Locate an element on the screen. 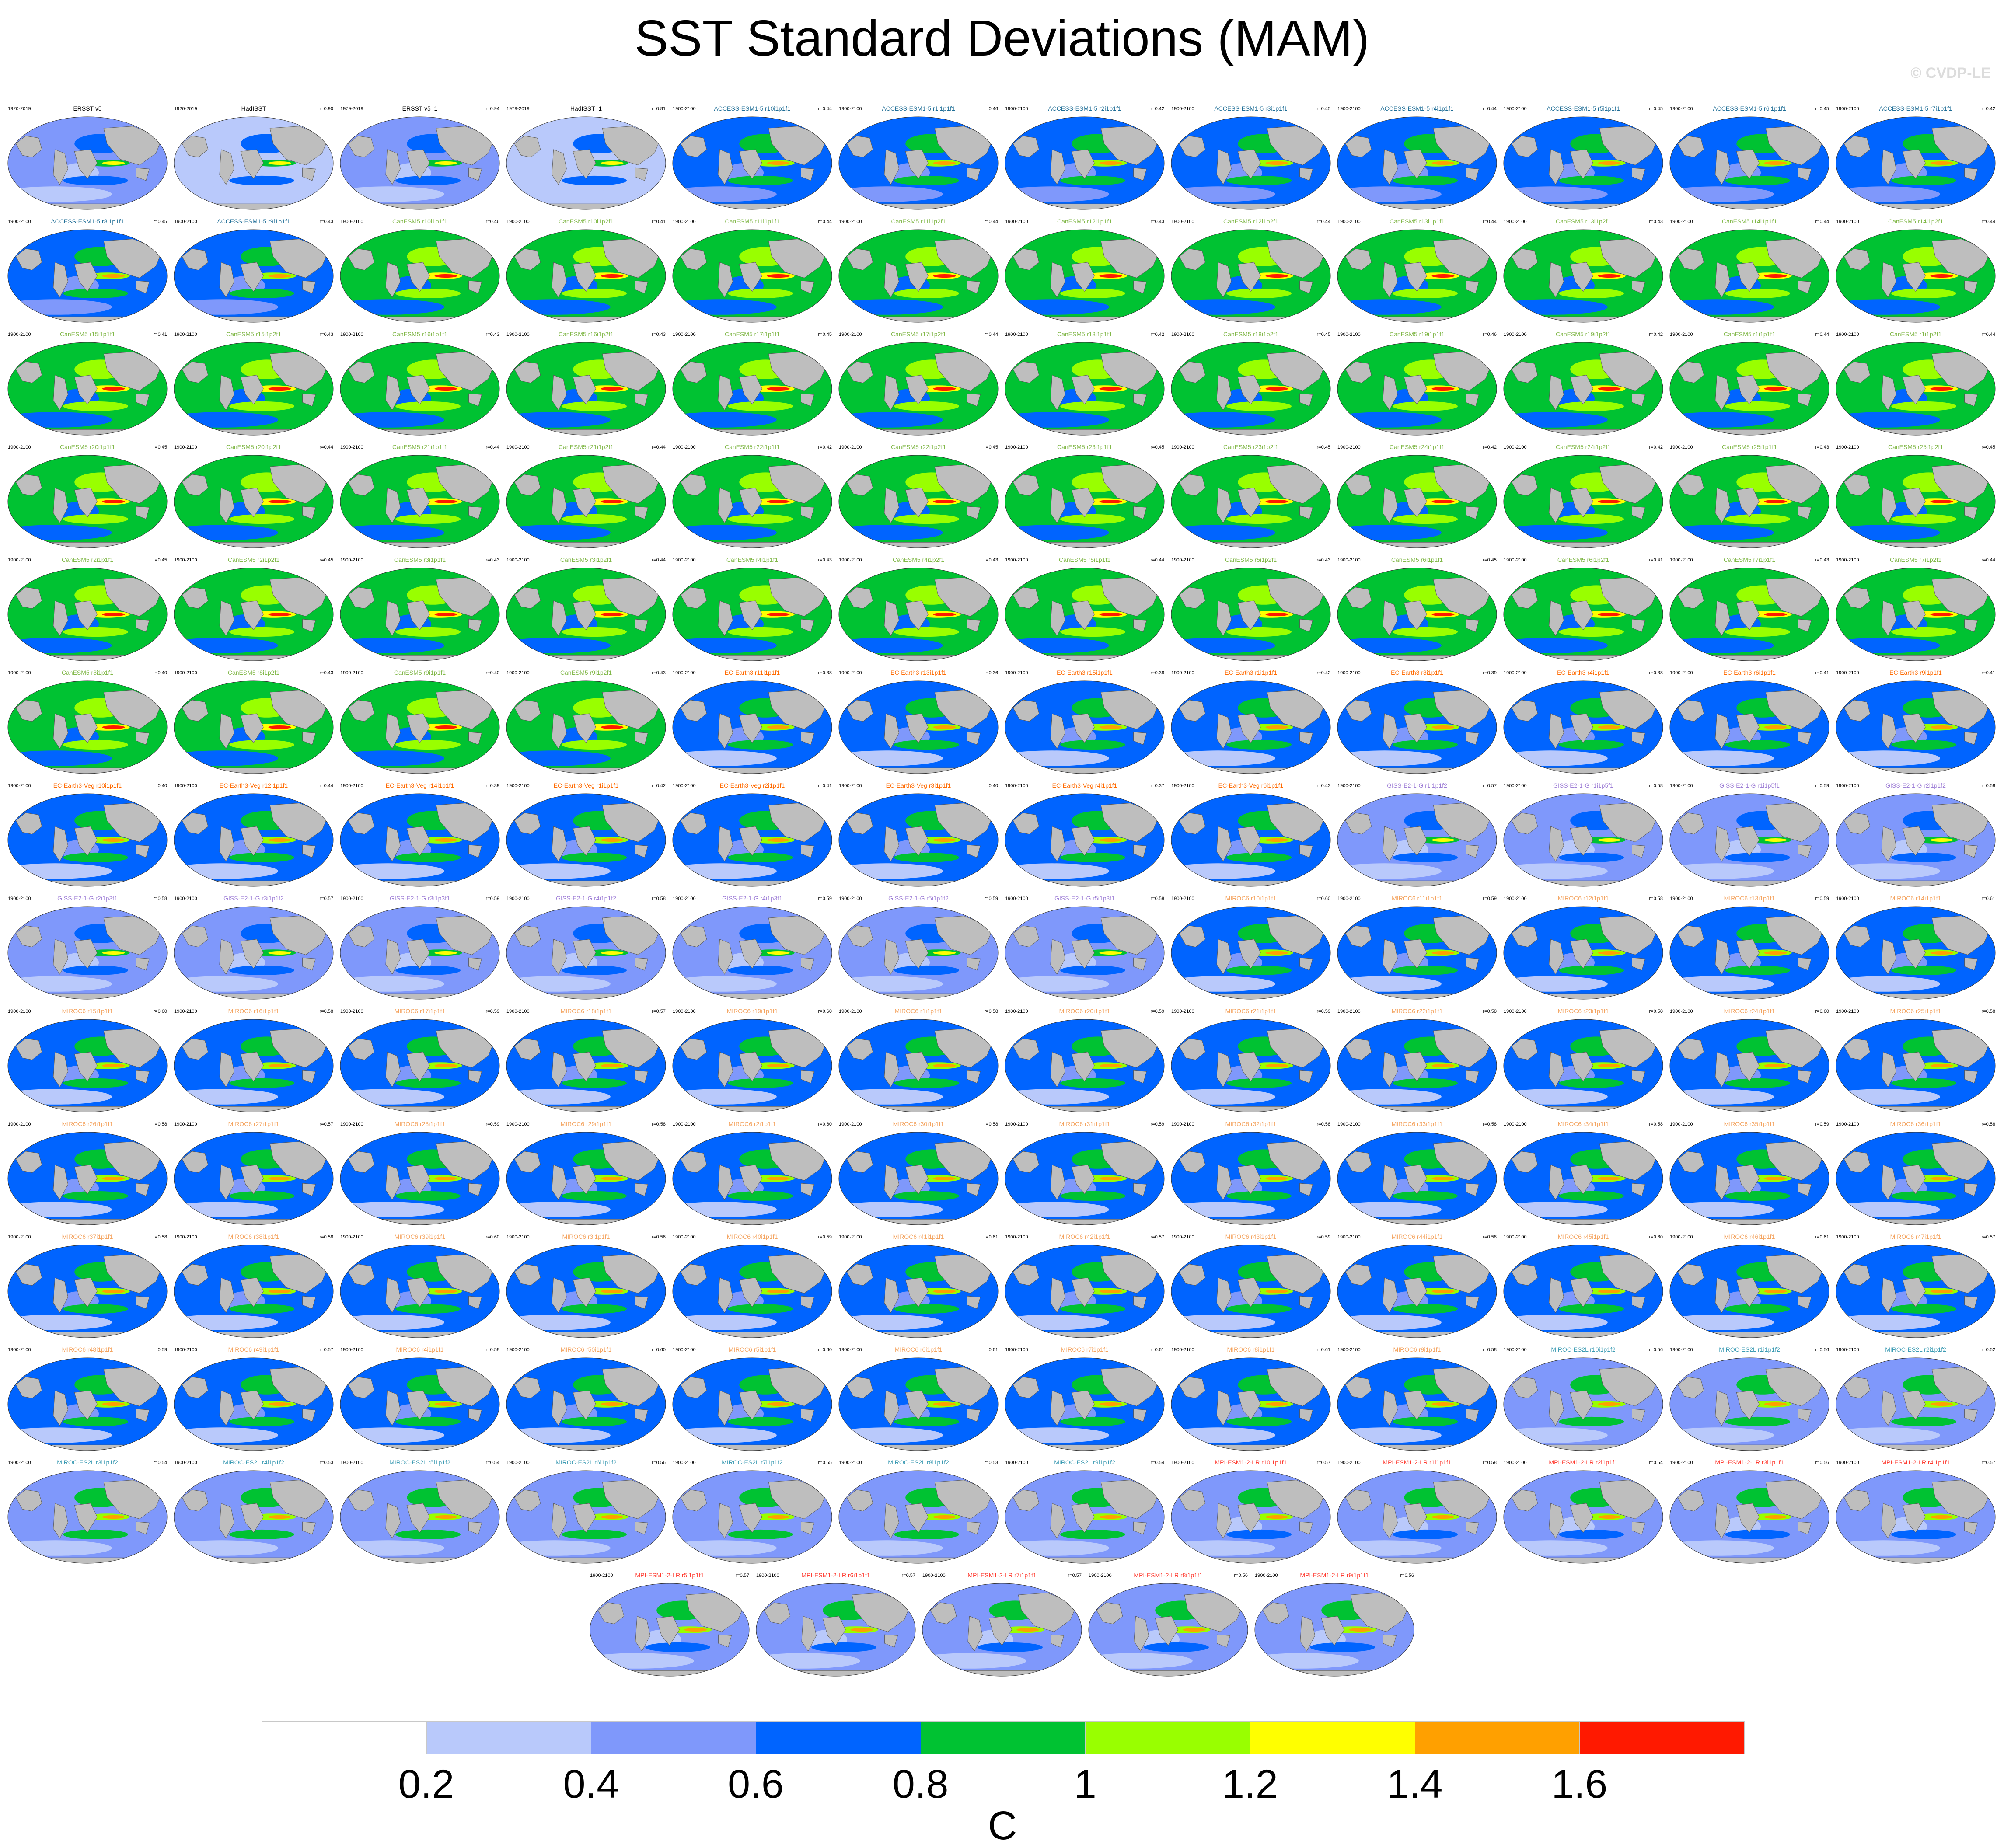 This screenshot has width=2004, height=1848. map-panel: 1900-2100 GISS-E2-1-G r5i1p3f1 r=0.58 is located at coordinates (1084, 950).